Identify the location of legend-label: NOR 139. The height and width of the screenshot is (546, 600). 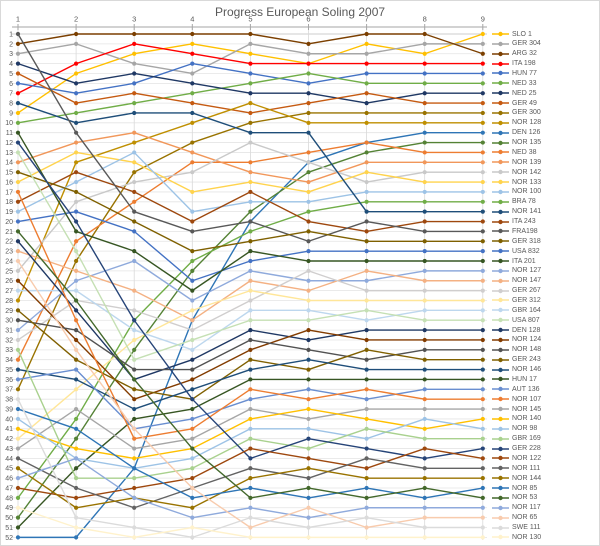
(527, 162).